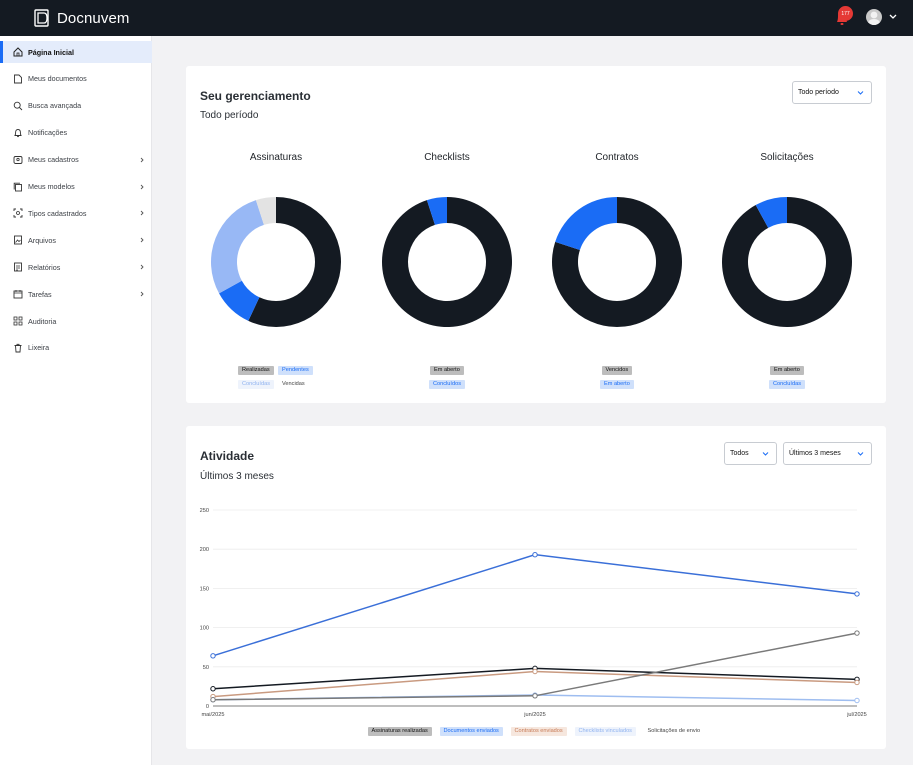  What do you see at coordinates (538, 731) in the screenshot?
I see `line-legend-item: Contratos enviados` at bounding box center [538, 731].